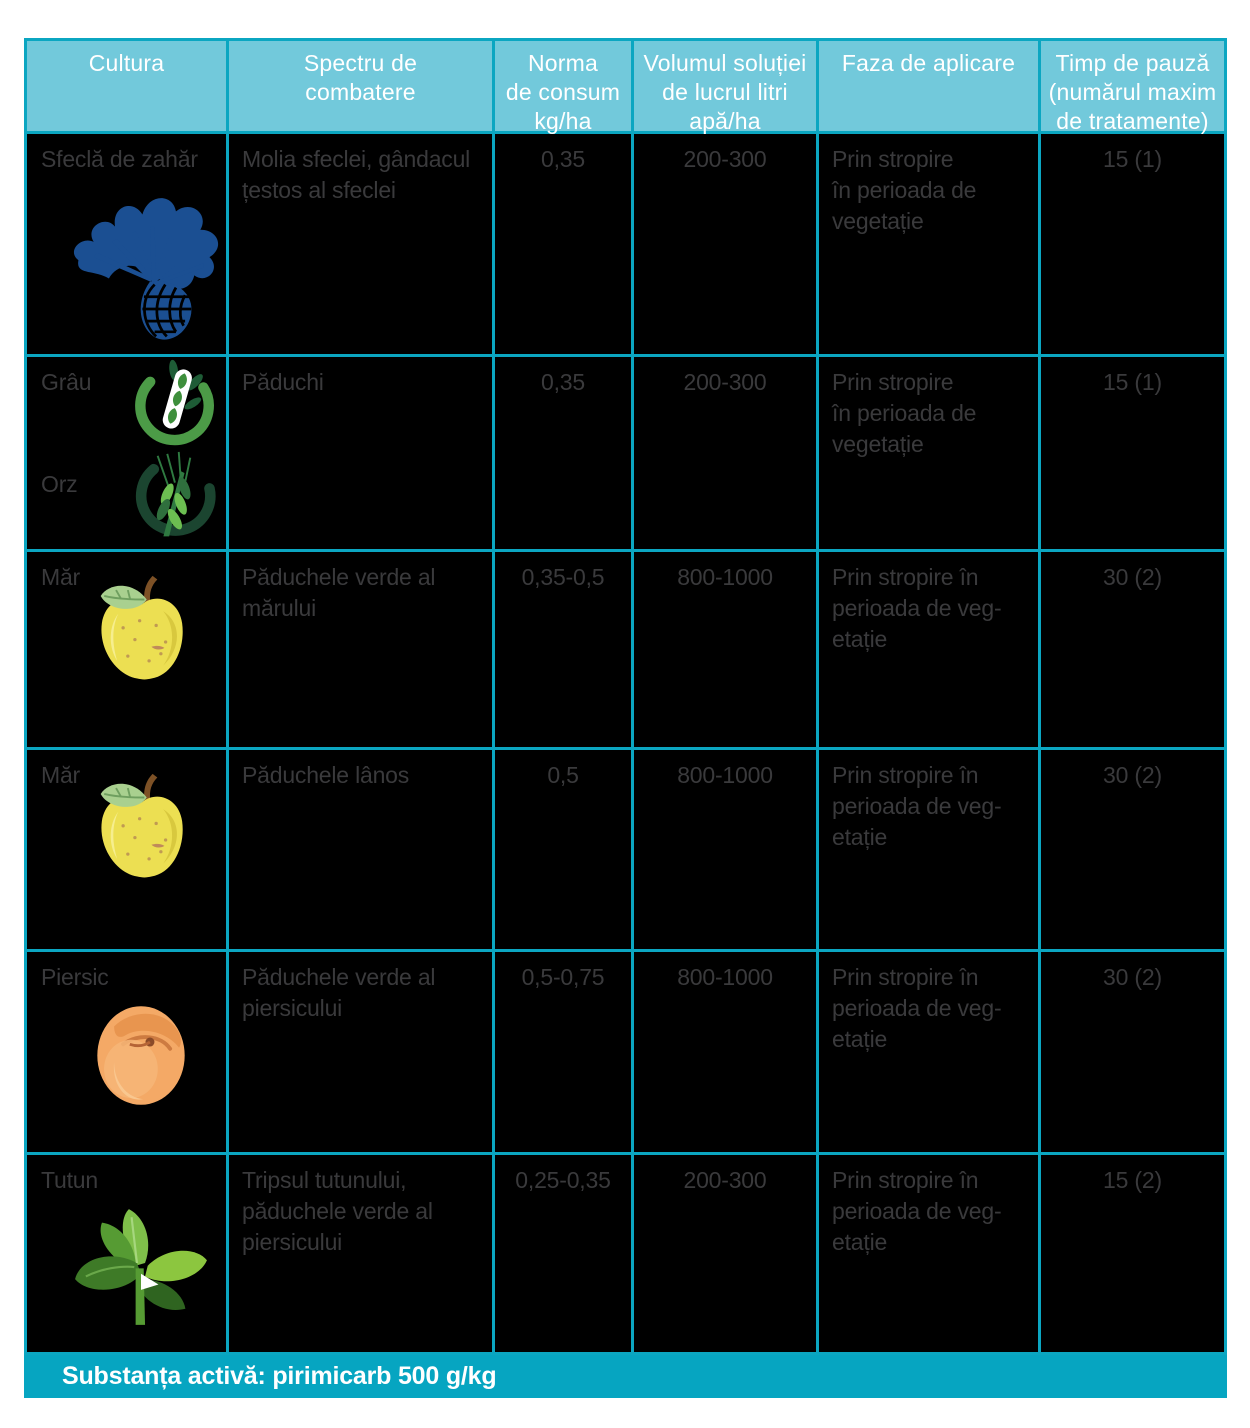 Image resolution: width=1250 pixels, height=1428 pixels. I want to click on tobacco-icon, so click(141, 1267).